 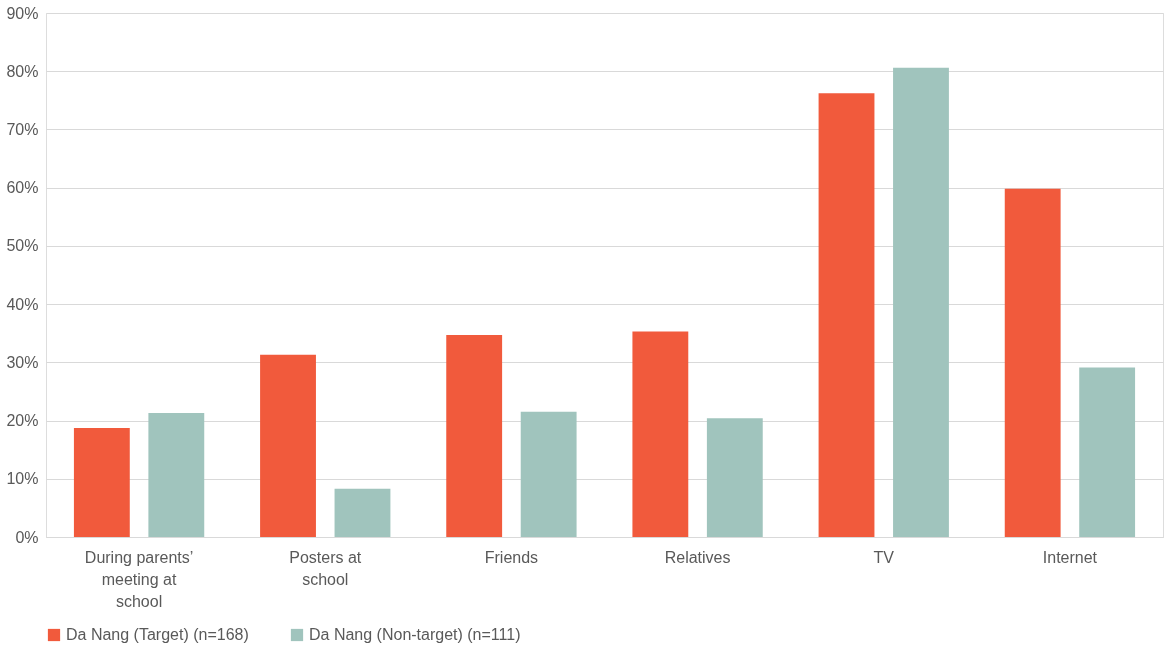 I want to click on legend-label: Da Nang (Non-target) (n=111), so click(x=415, y=634).